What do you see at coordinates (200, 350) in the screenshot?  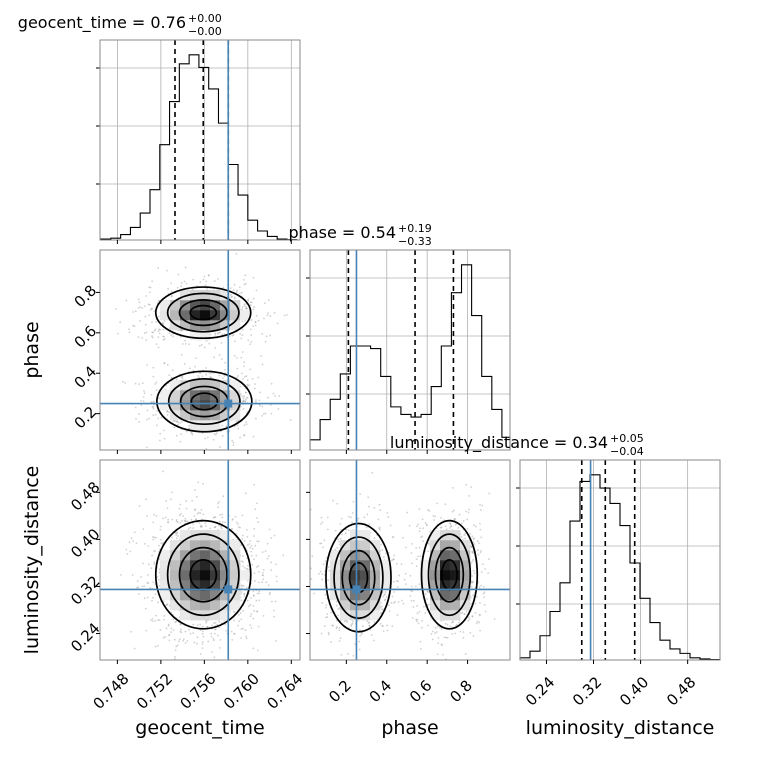 I see `panel-frame` at bounding box center [200, 350].